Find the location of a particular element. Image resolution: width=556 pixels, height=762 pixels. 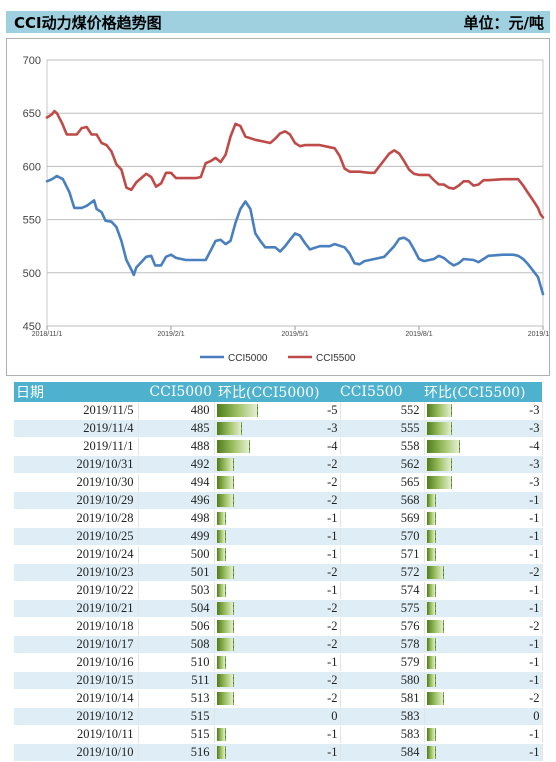

cell-chg5500: -3 is located at coordinates (483, 411).